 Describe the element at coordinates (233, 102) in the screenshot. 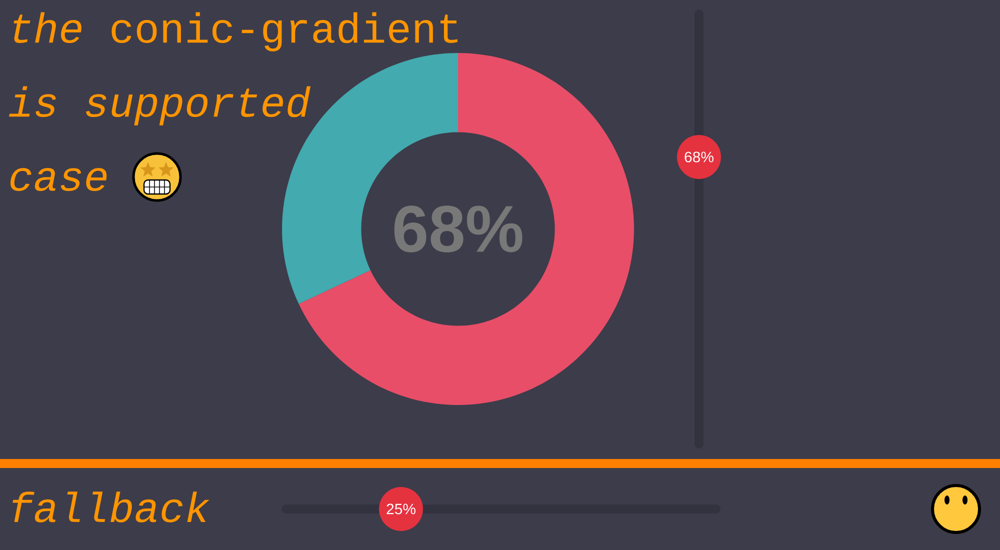

I see `text: the conic-gradient is supported case` at that location.